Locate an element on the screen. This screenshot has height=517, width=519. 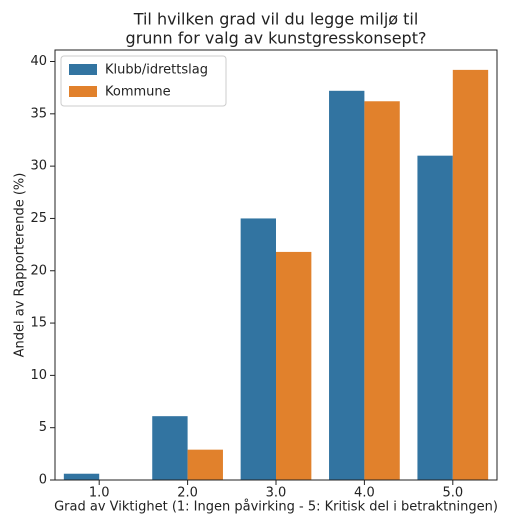
legend-label: Kommune is located at coordinates (138, 92).